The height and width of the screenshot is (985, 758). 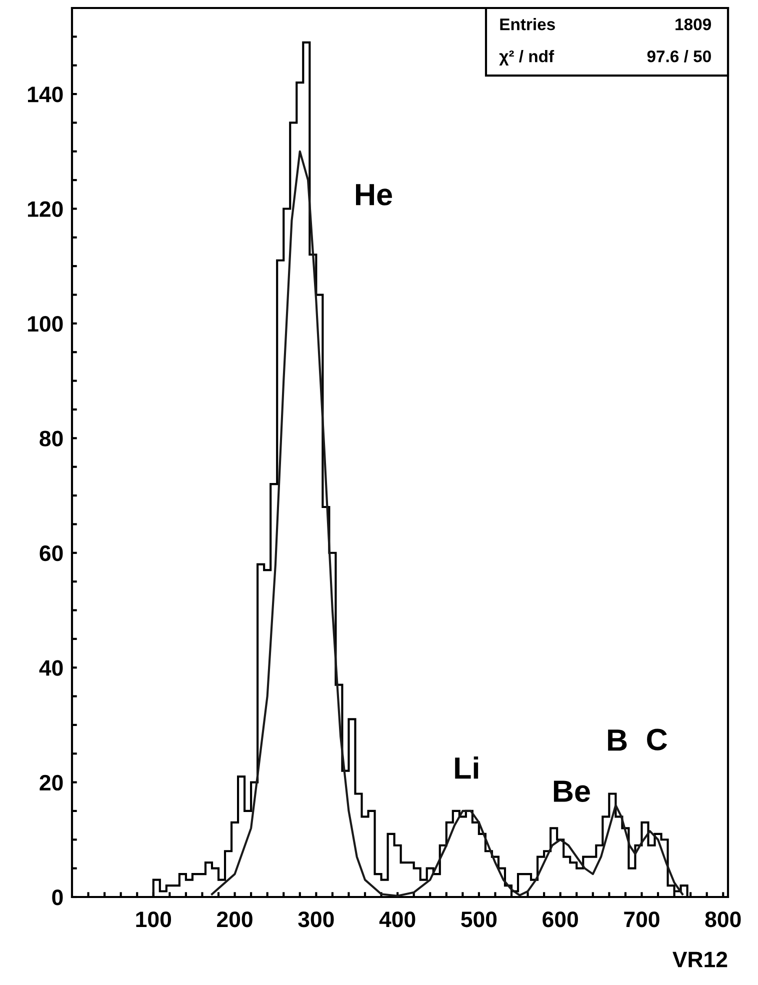 I want to click on x-tick-label: 600, so click(x=560, y=919).